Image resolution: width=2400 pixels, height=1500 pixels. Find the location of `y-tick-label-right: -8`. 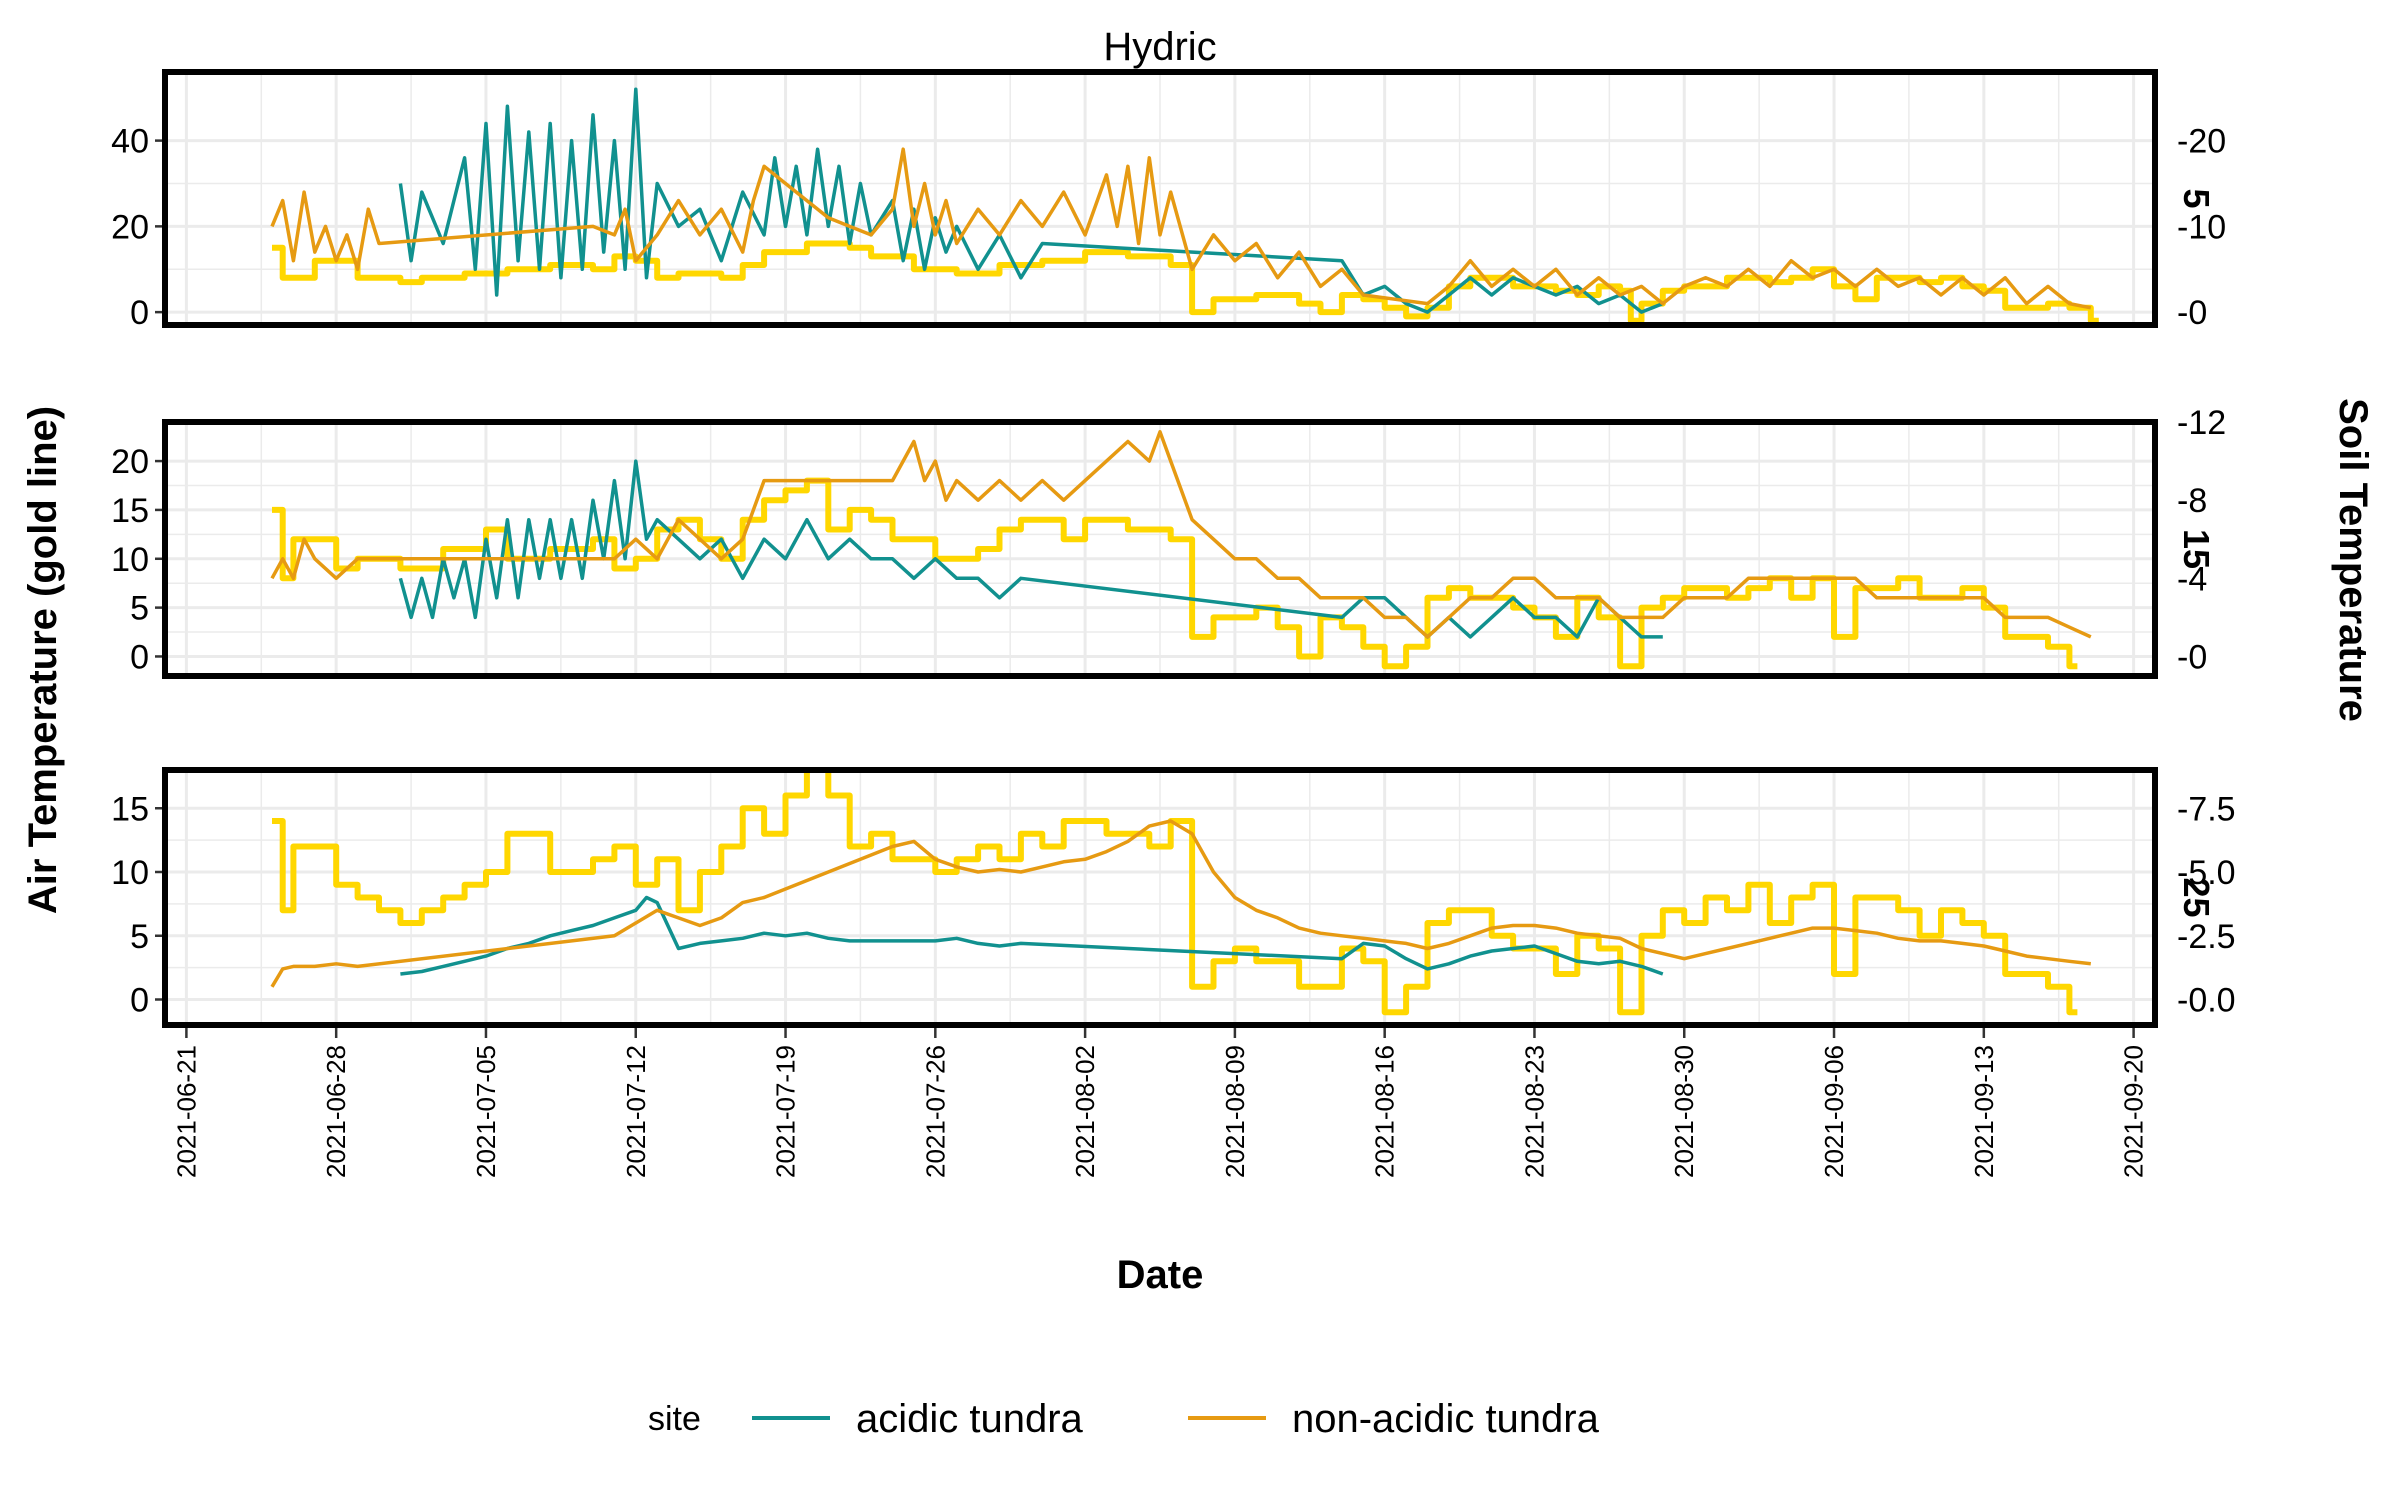

y-tick-label-right: -8 is located at coordinates (2192, 501).